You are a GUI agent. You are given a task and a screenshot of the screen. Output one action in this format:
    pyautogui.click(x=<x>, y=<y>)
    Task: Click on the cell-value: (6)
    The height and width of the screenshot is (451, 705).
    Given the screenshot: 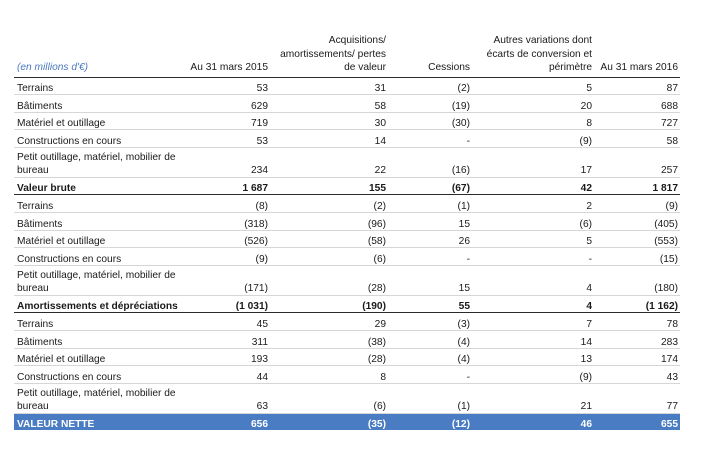 What is the action you would take?
    pyautogui.click(x=329, y=256)
    